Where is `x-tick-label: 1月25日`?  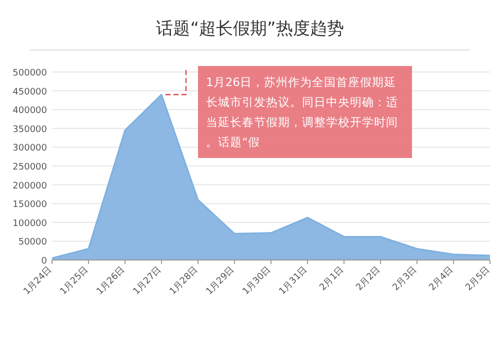 x-tick-label: 1月25日 is located at coordinates (74, 281).